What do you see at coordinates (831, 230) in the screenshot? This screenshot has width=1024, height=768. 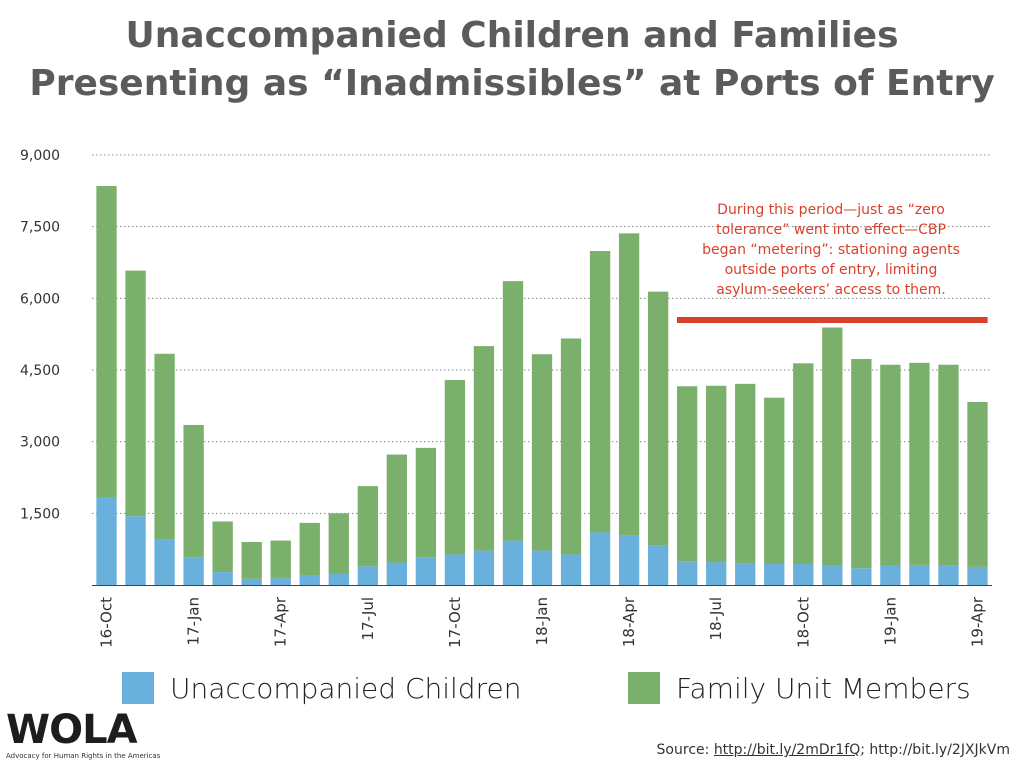 I see `annotation-line2: tolerance” went into effect—CBP` at bounding box center [831, 230].